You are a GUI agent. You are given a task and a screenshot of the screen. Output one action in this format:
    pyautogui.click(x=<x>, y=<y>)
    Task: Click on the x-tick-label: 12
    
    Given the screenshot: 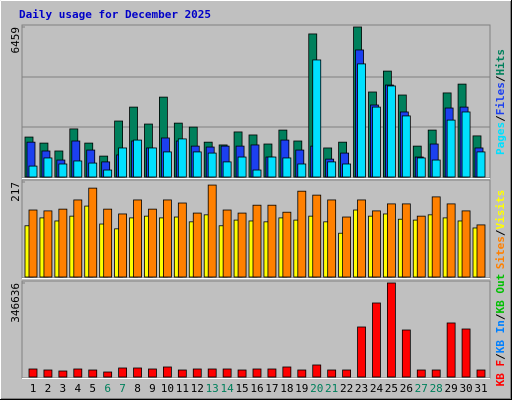 What is the action you would take?
    pyautogui.click(x=197, y=388)
    